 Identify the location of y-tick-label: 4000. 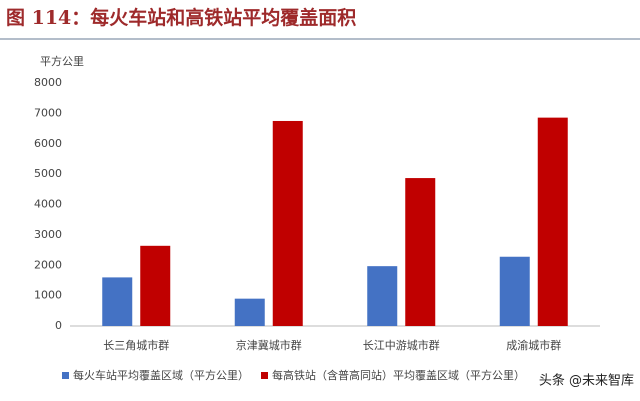
(48, 204).